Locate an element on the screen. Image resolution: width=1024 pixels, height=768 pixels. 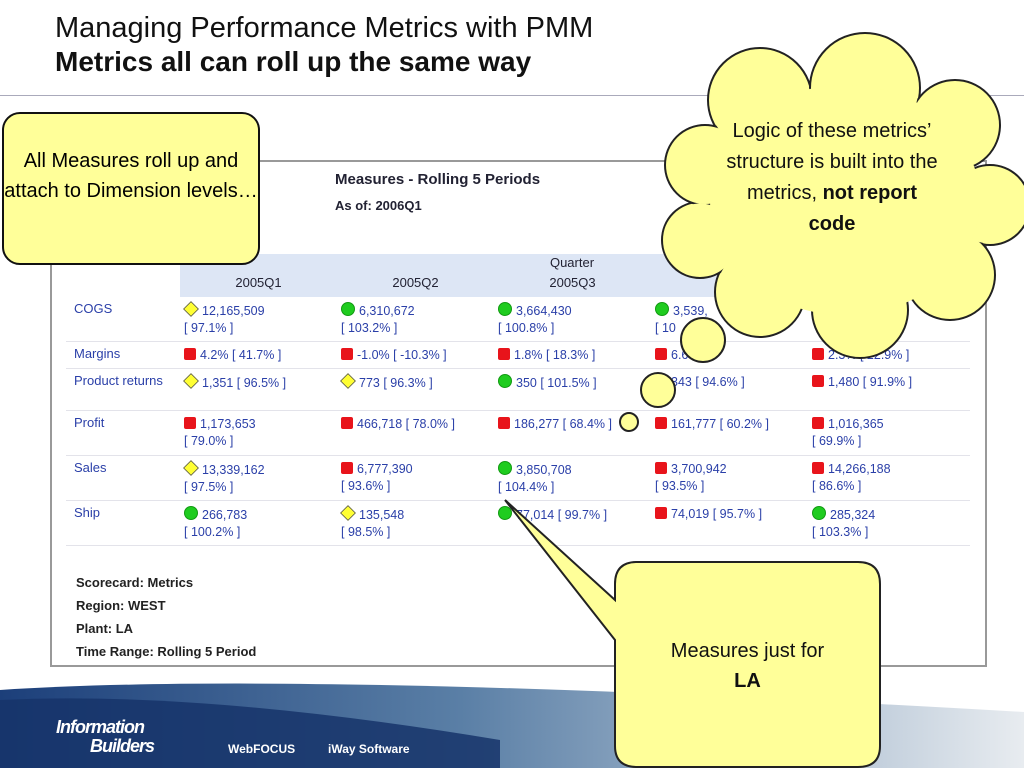
cell-text: 12,165,509 is located at coordinates (233, 311).